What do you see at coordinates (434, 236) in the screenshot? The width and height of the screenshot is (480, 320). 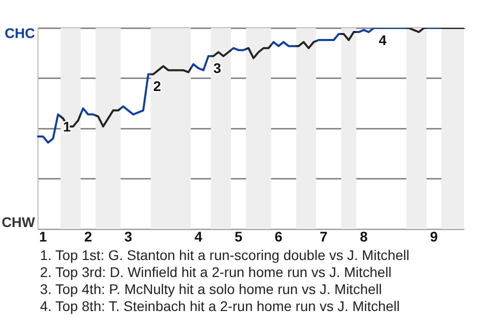 I see `x-tick-label: 9` at bounding box center [434, 236].